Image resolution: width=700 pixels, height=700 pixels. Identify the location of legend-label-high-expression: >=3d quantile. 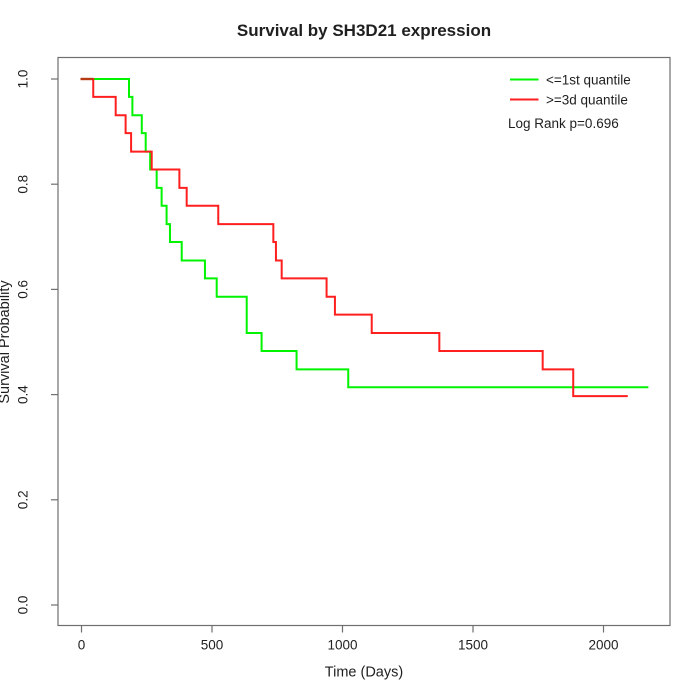
(587, 100).